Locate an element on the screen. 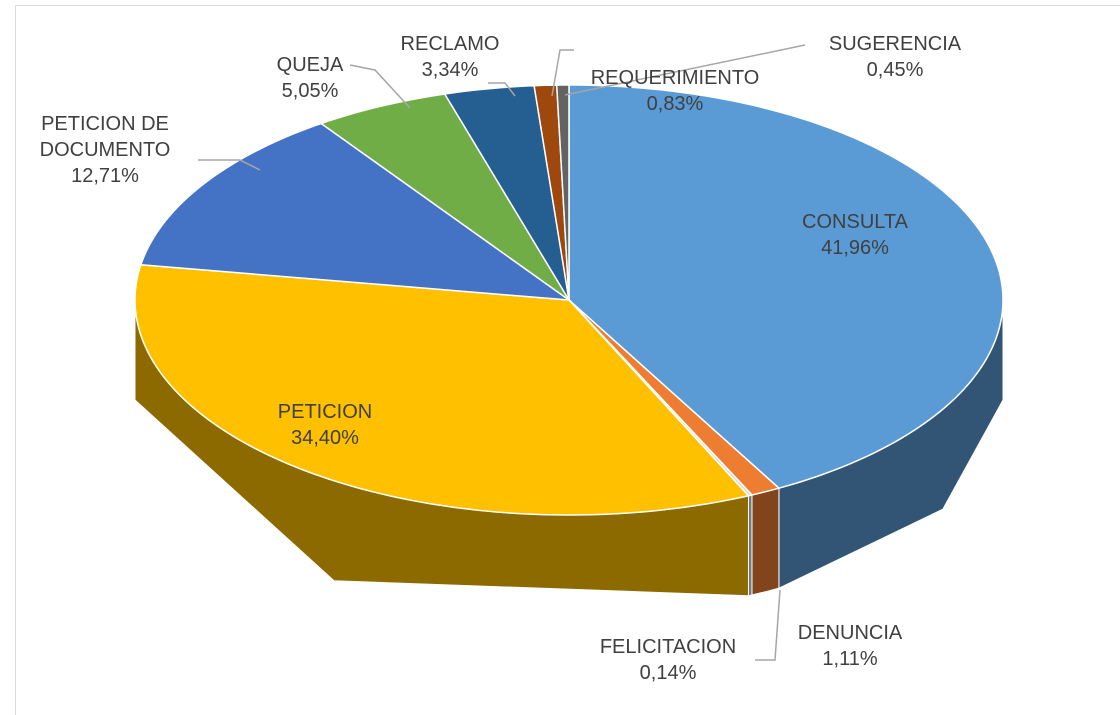 The width and height of the screenshot is (1120, 715). data-label: FELICITACION 0,14% is located at coordinates (668, 660).